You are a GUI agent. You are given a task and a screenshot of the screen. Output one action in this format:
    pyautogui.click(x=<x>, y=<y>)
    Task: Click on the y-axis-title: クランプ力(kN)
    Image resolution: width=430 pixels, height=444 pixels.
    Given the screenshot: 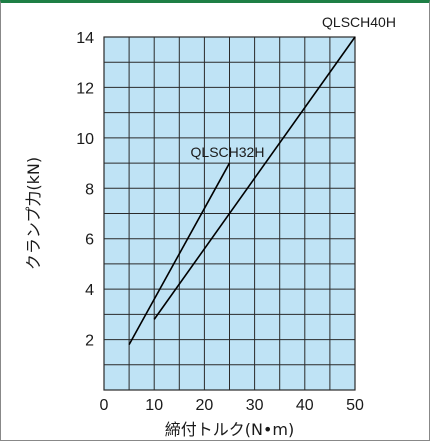 What is the action you would take?
    pyautogui.click(x=33, y=213)
    